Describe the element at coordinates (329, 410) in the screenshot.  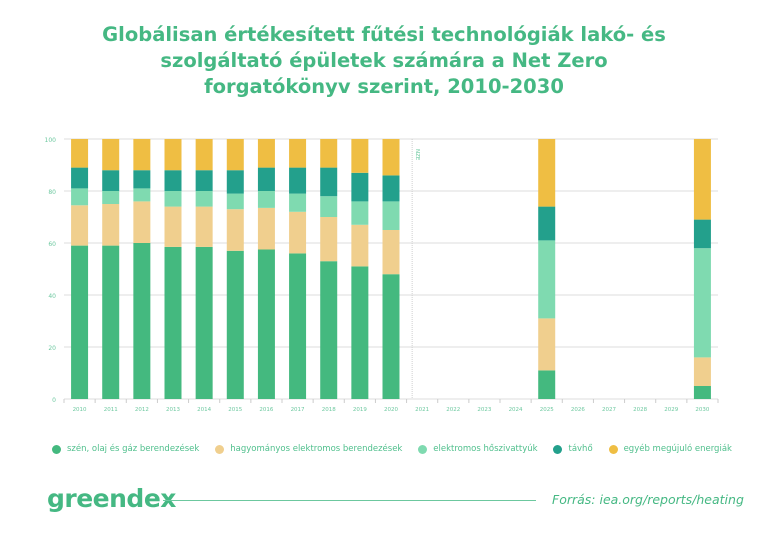
I see `x-tick-label: 2018` at that location.